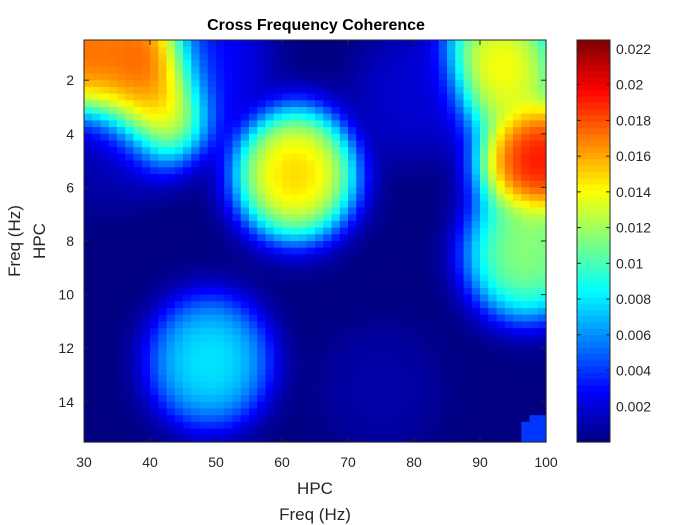 This screenshot has width=700, height=525. I want to click on y-tick-label: 6, so click(70, 187).